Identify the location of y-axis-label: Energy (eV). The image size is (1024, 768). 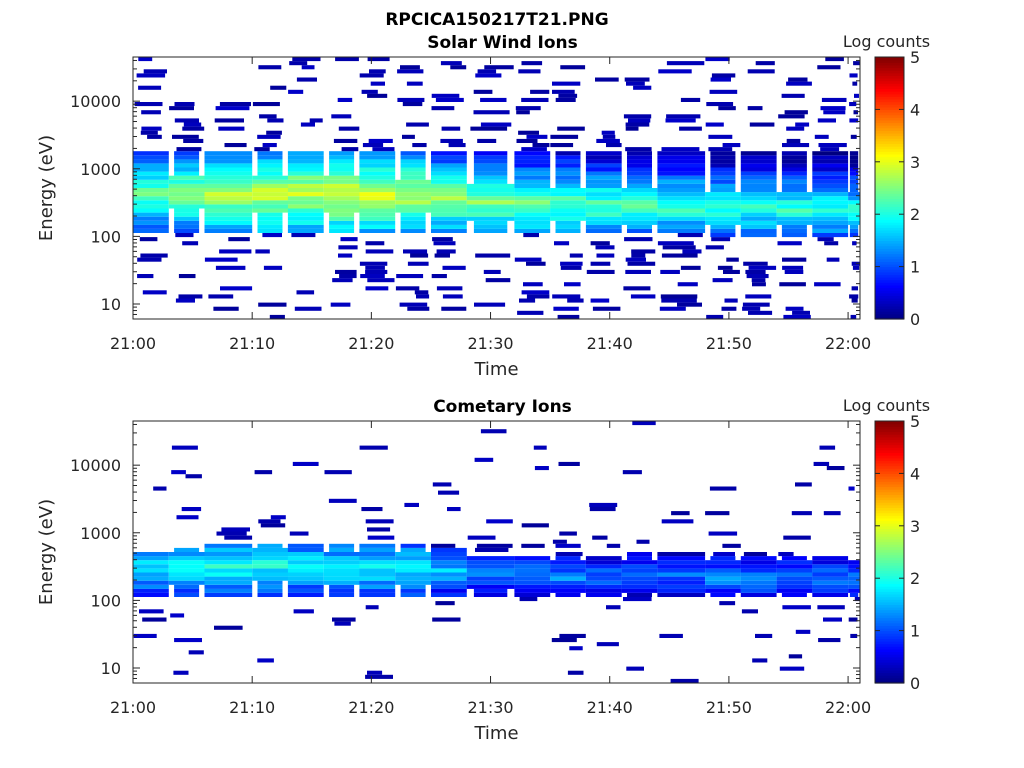
(46, 552).